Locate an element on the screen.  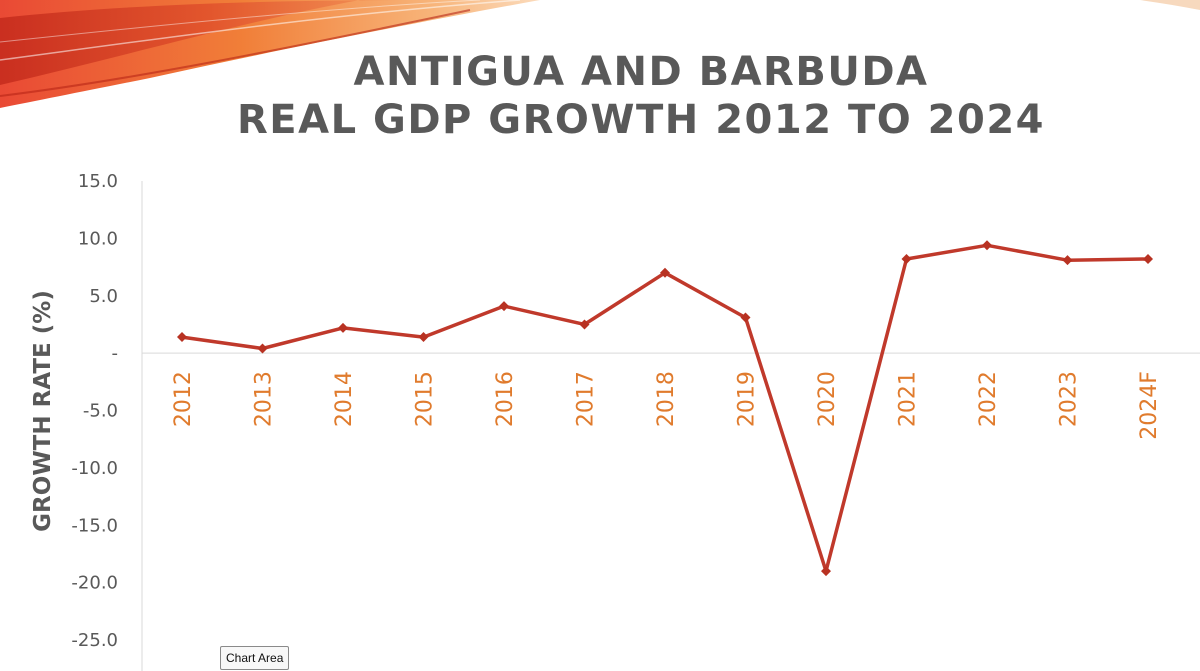
x-tick-label: 2019 is located at coordinates (747, 399).